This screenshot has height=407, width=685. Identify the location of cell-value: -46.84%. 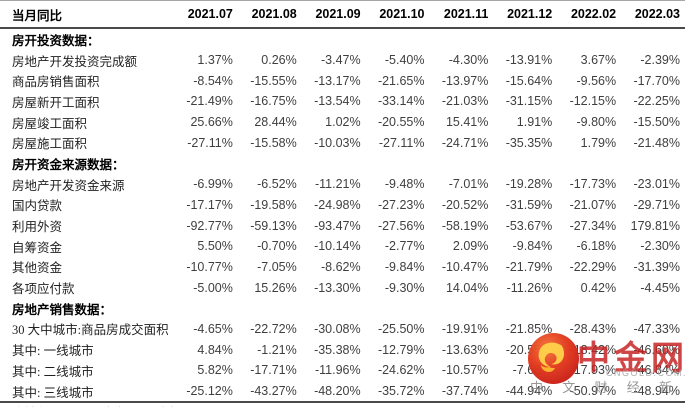
(656, 370).